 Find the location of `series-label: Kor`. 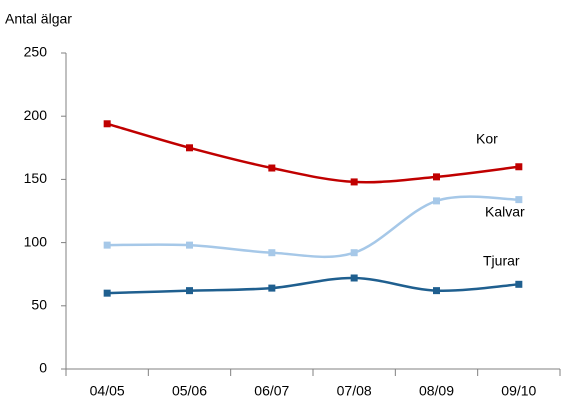

series-label: Kor is located at coordinates (487, 139).